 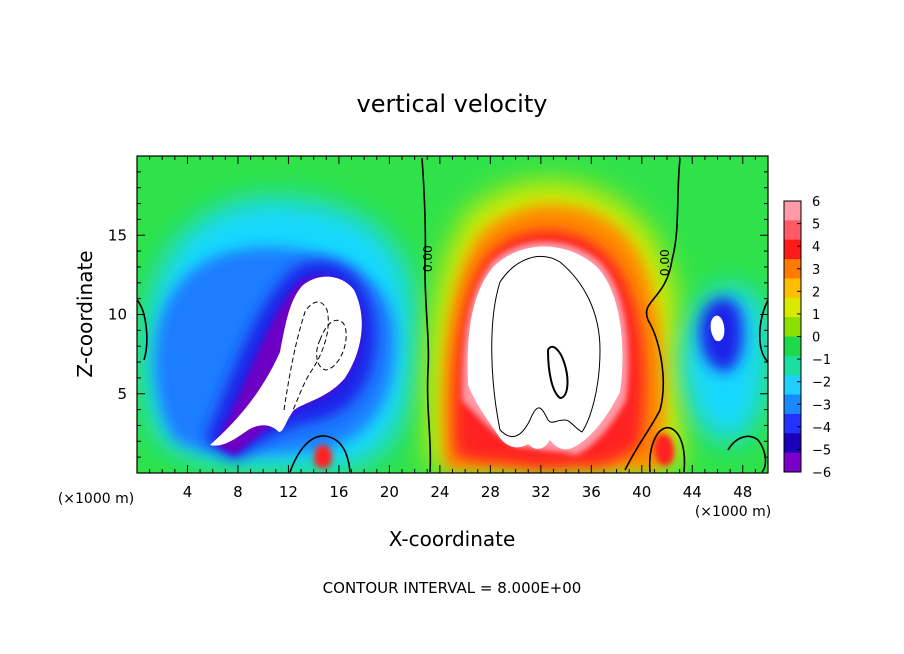 I want to click on x-tick-label: 24, so click(x=439, y=492).